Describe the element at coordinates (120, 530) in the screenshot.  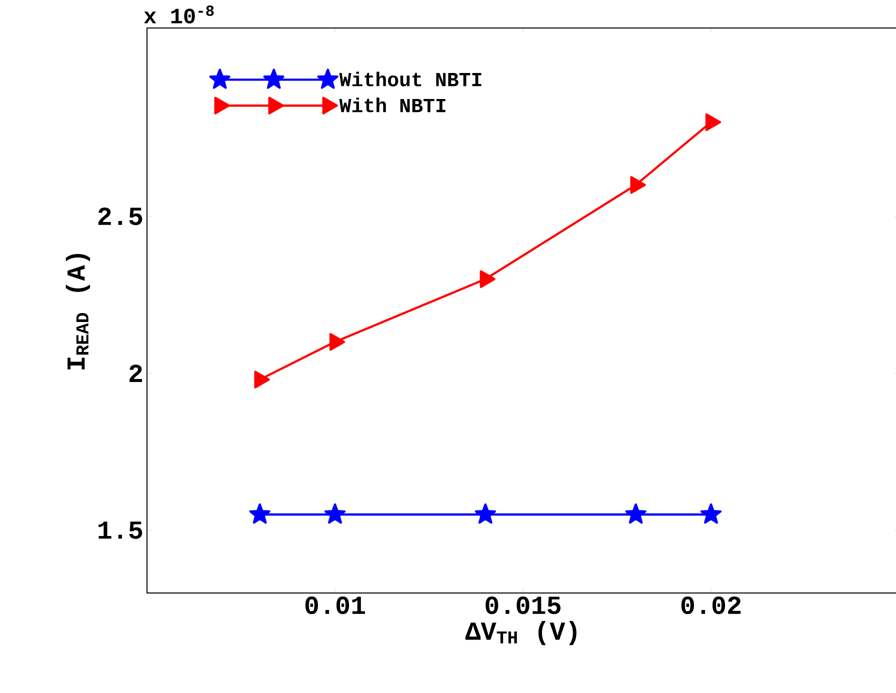
I see `y-tick-label: 1.5` at that location.